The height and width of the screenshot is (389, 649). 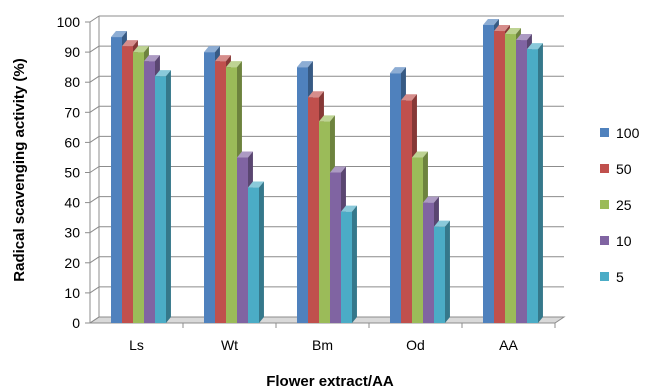 I want to click on legend-label: 10, so click(x=624, y=241).